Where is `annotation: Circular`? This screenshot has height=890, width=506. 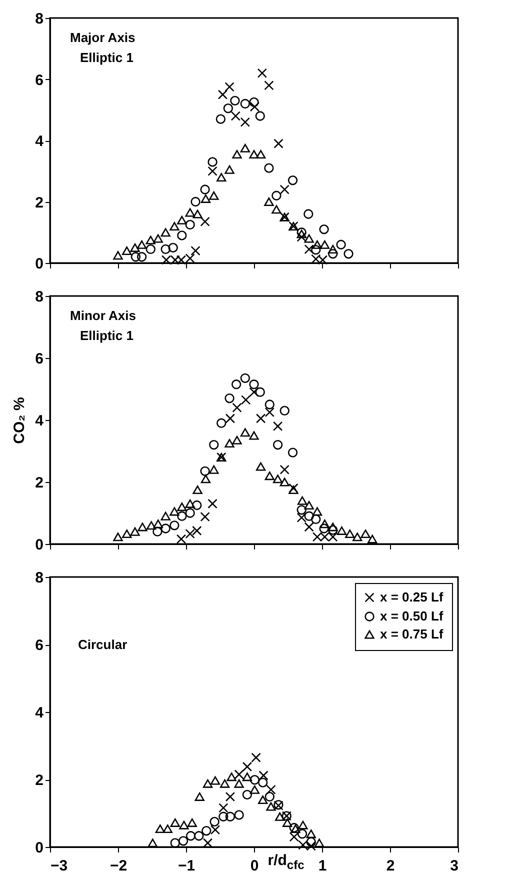 annotation: Circular is located at coordinates (103, 644).